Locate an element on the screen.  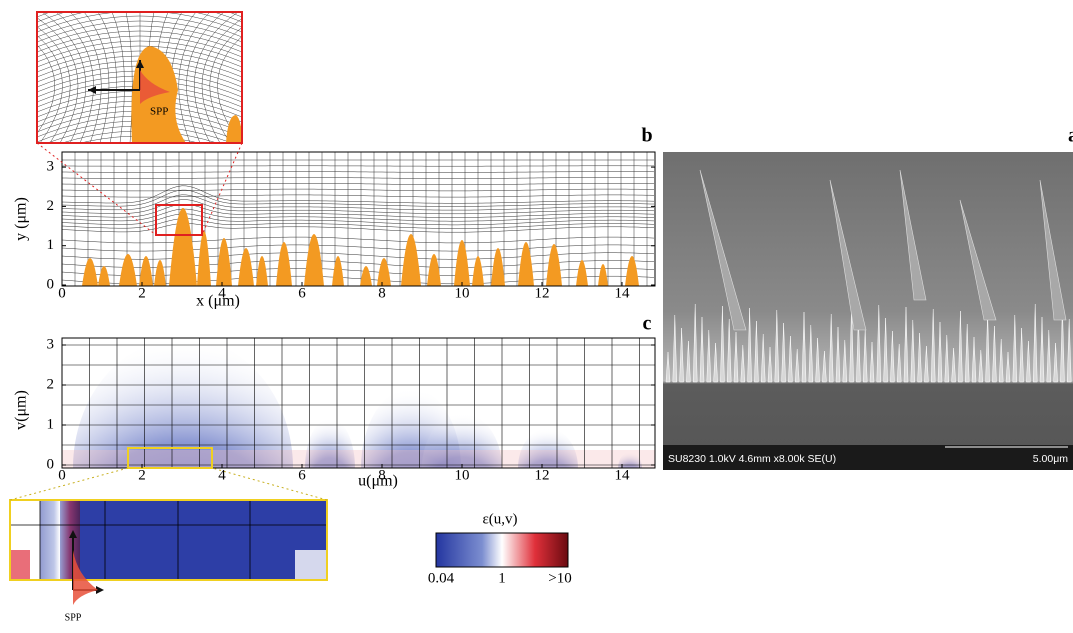
colorbar-title: ε(u,v) is located at coordinates (499, 519).